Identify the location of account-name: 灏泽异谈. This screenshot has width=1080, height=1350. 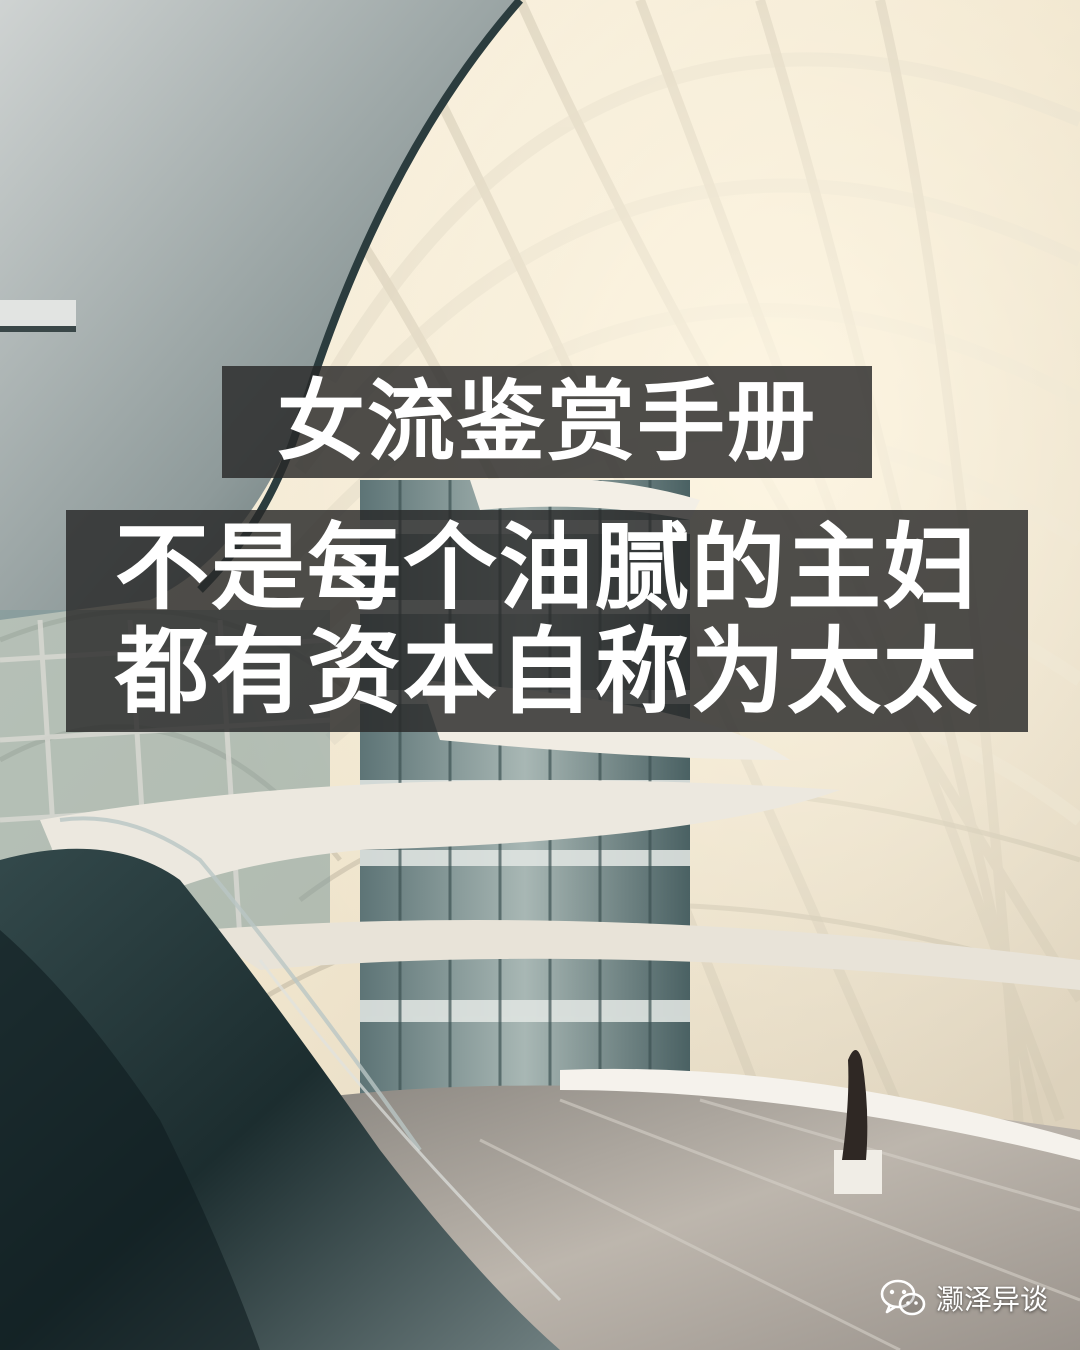
(991, 1299).